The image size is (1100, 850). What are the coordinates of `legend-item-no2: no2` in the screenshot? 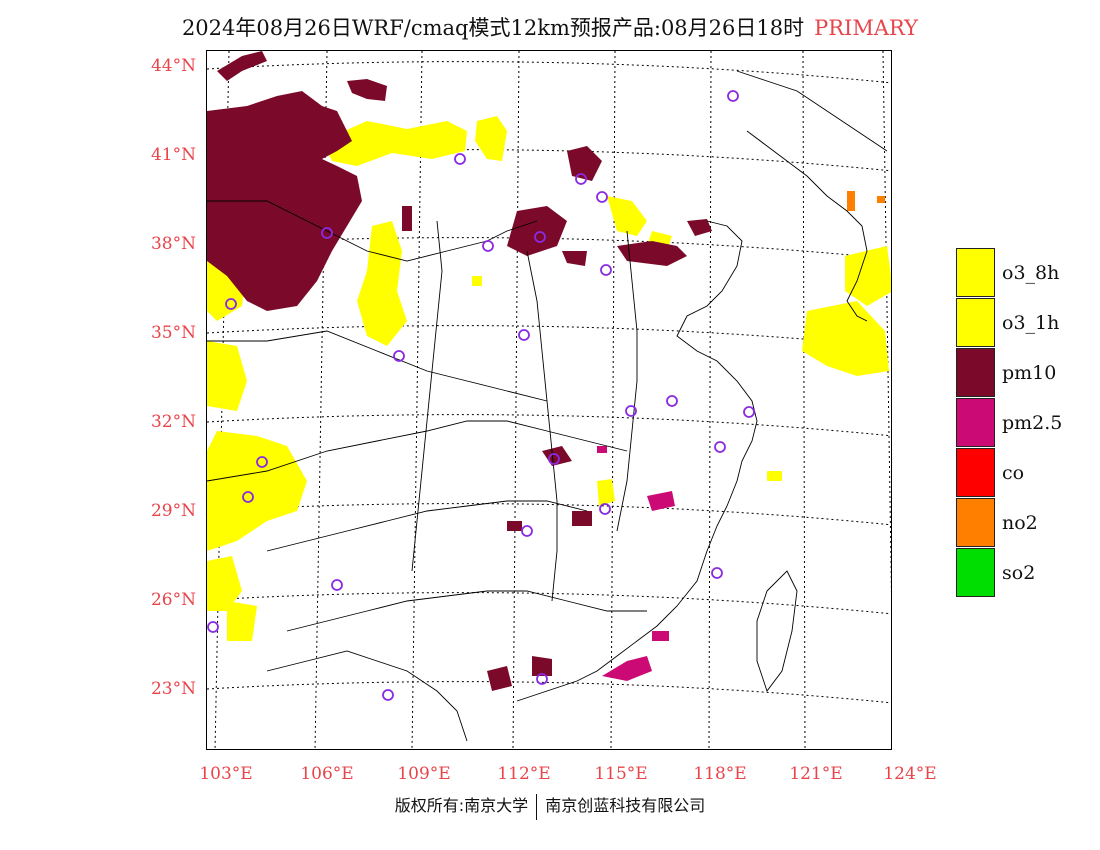 It's located at (1026, 523).